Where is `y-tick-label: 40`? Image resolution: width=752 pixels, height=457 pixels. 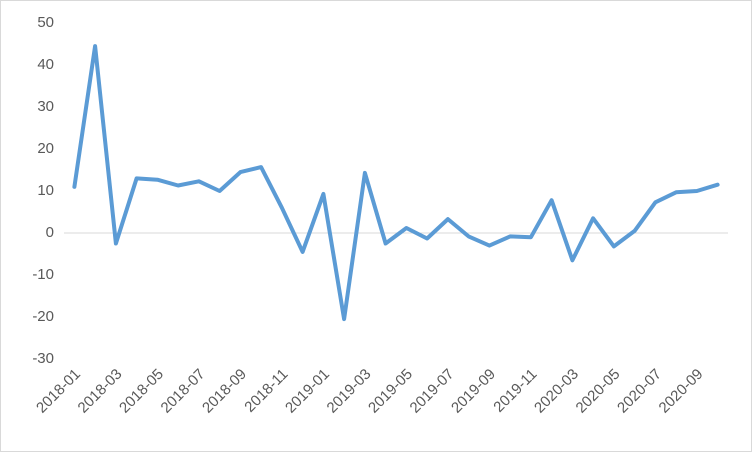
y-tick-label: 40 is located at coordinates (45, 64).